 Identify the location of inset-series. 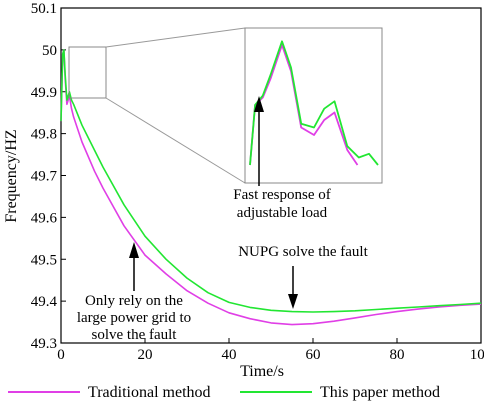
(314, 103).